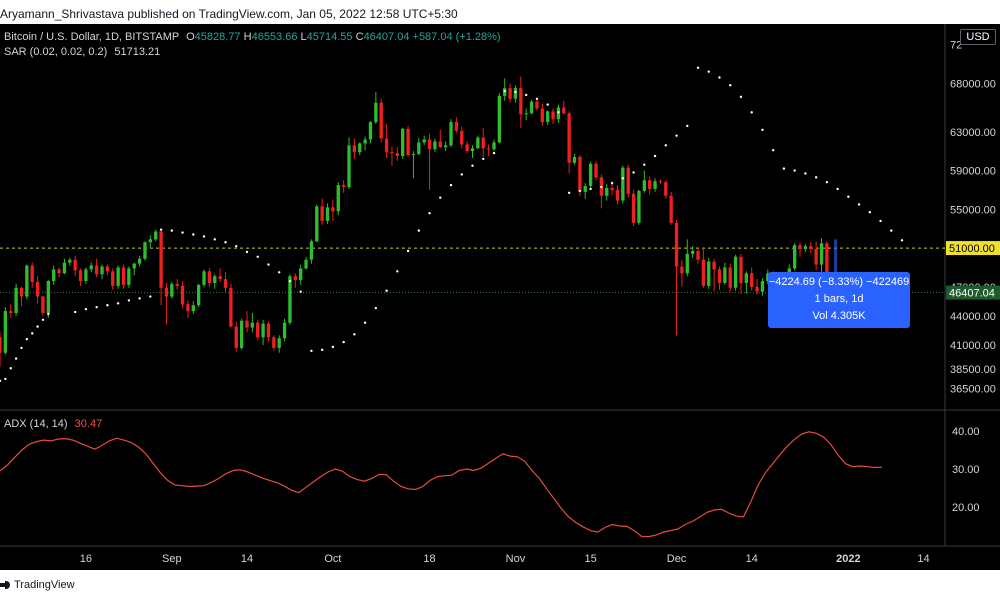  Describe the element at coordinates (973, 210) in the screenshot. I see `price-tick-label: 55000.00` at that location.